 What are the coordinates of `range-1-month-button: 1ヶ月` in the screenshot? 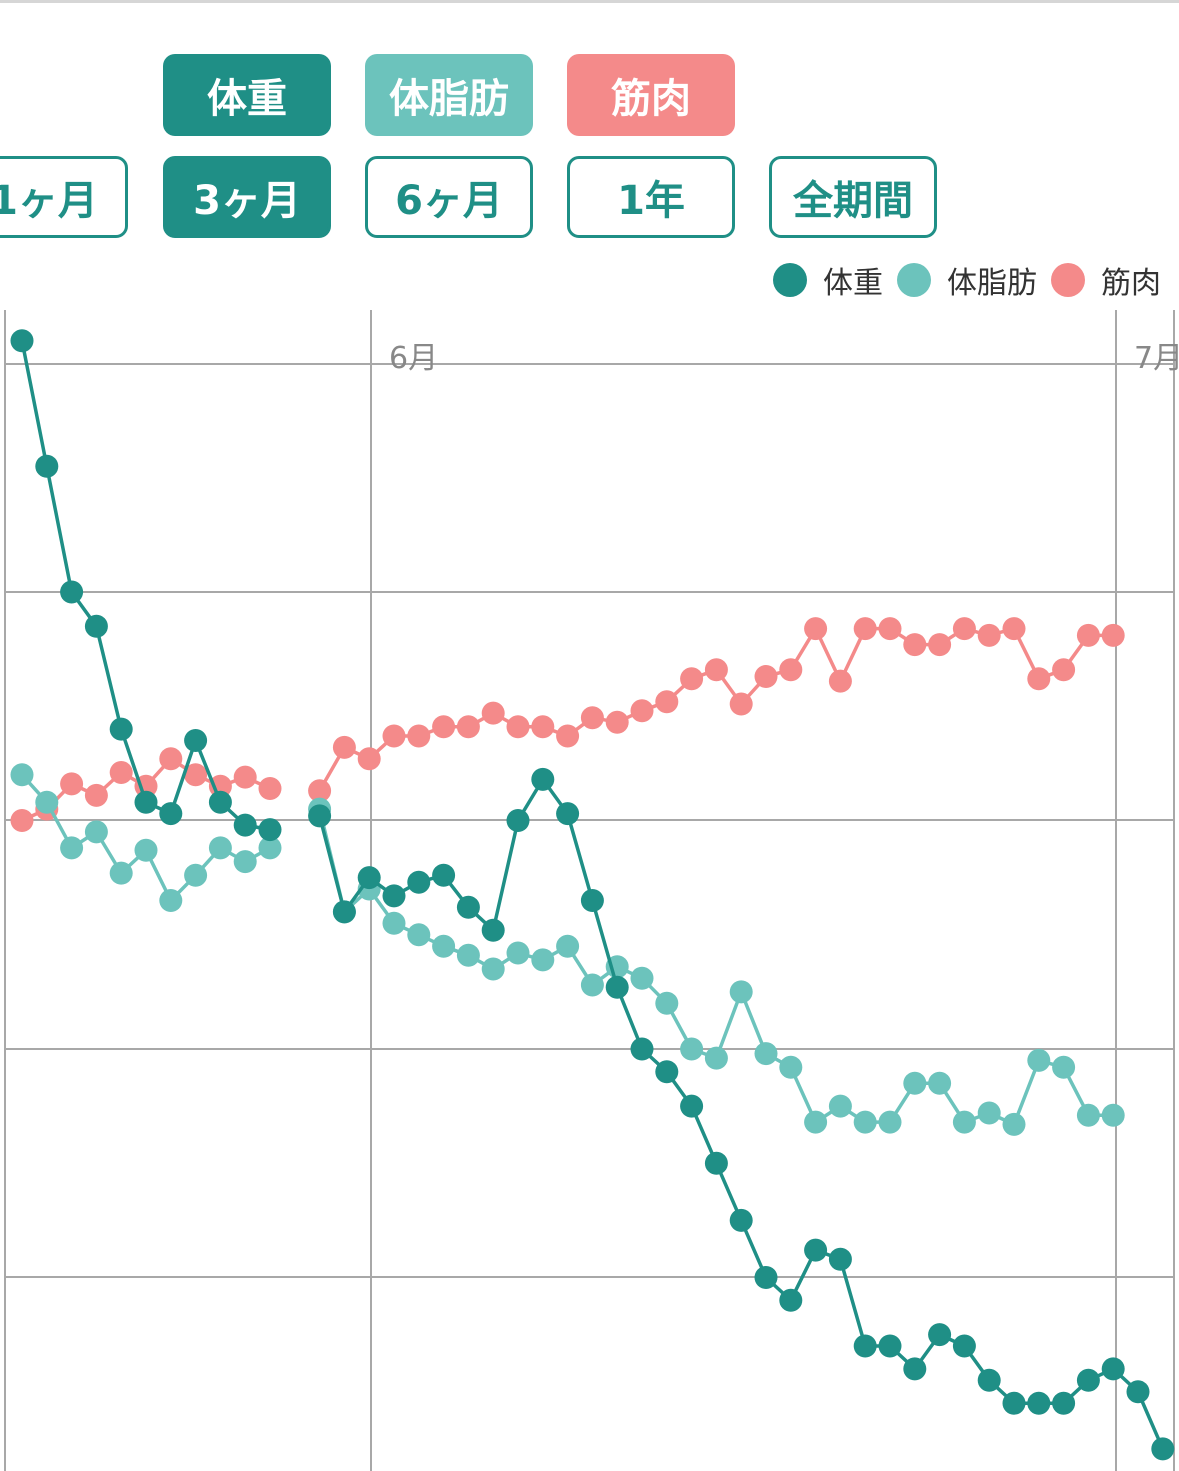 It's located at (64, 197).